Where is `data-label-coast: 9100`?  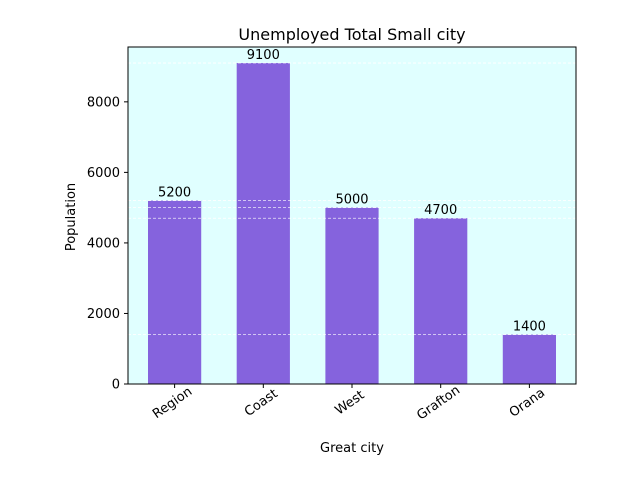 data-label-coast: 9100 is located at coordinates (263, 55).